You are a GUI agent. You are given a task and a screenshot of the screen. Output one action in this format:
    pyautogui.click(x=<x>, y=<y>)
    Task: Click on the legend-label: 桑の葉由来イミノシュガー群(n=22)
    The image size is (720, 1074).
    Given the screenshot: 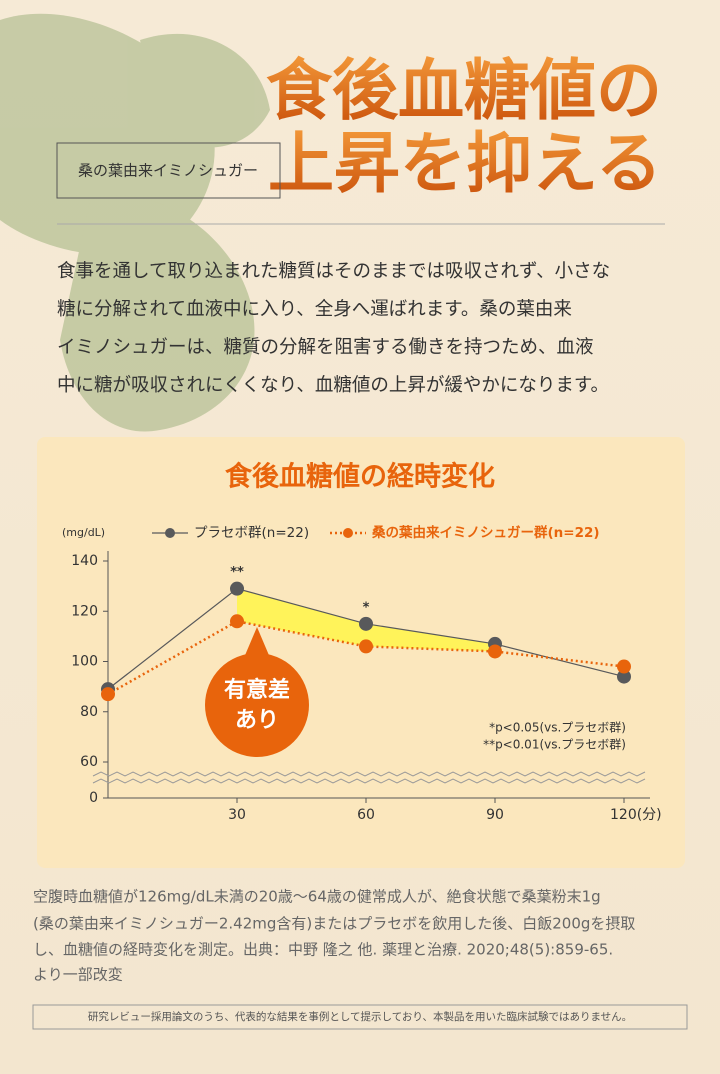 What is the action you would take?
    pyautogui.click(x=486, y=532)
    